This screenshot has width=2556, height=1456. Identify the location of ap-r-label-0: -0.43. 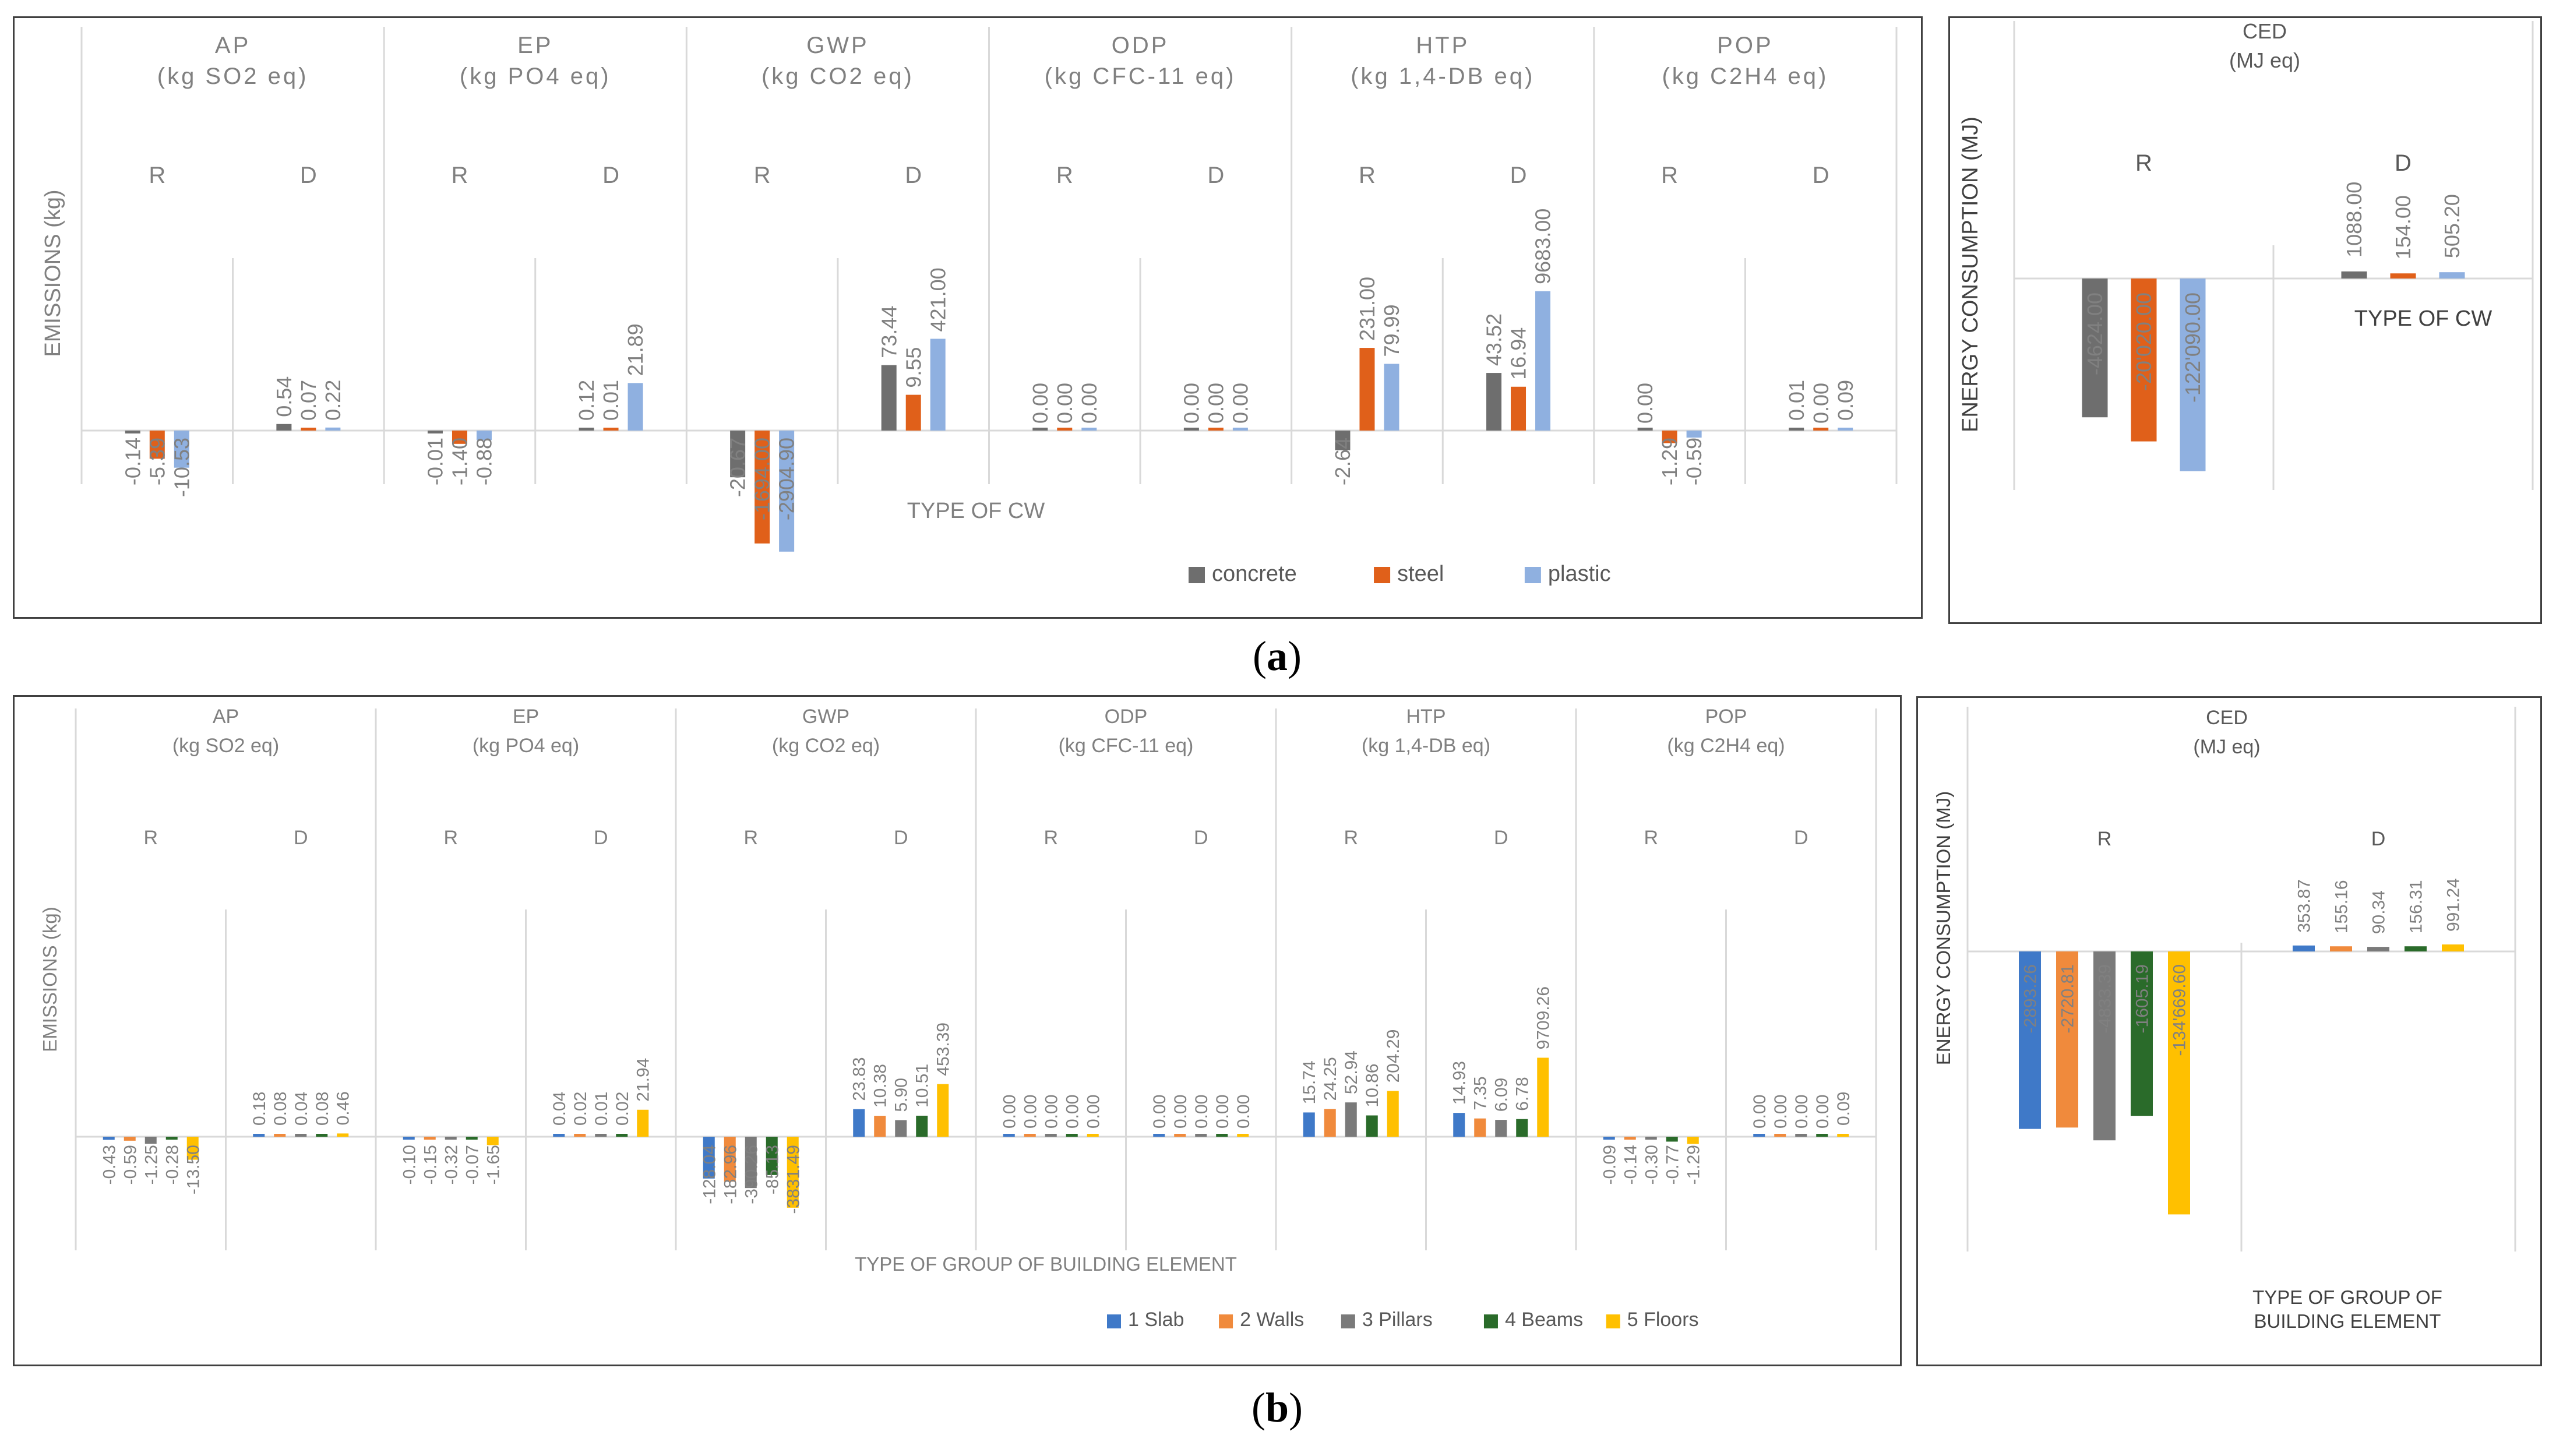
(109, 1164).